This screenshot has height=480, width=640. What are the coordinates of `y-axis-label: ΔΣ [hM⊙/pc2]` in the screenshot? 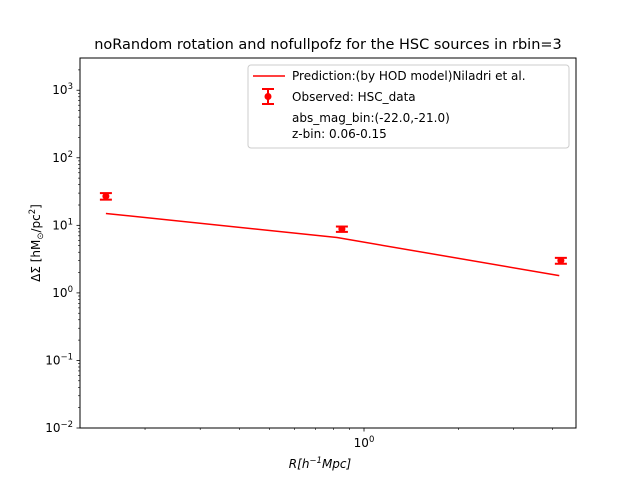 It's located at (37, 243).